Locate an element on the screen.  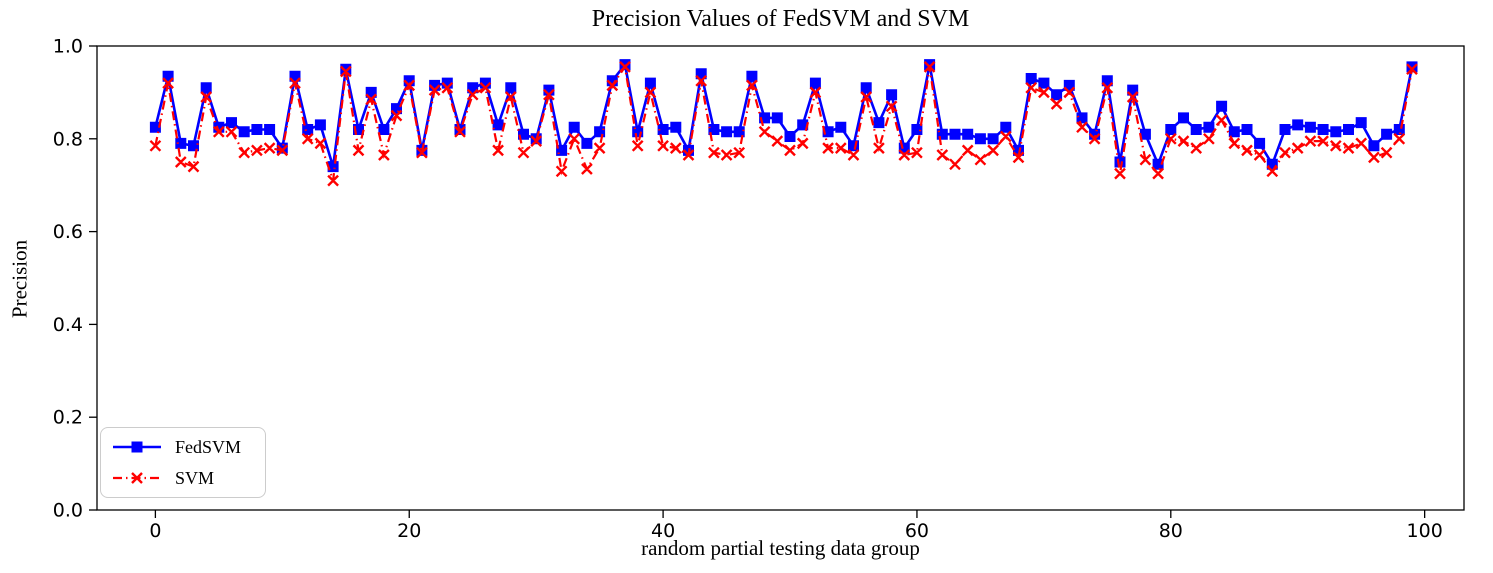
y-tick-label: 1.0 is located at coordinates (68, 47).